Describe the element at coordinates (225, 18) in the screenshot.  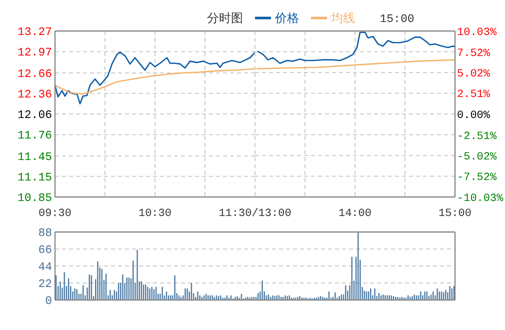
I see `chart-title: 分时图` at that location.